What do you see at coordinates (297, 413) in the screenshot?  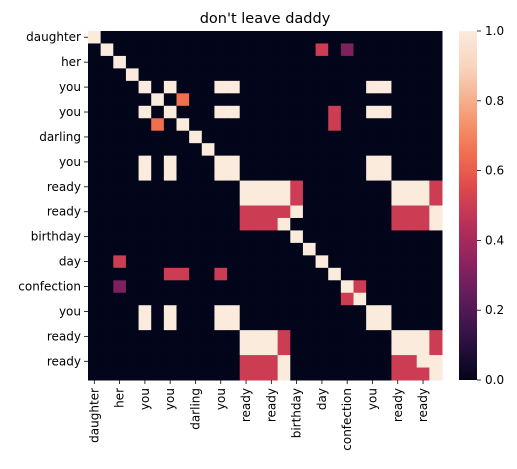 I see `x-tick-label: birthday` at bounding box center [297, 413].